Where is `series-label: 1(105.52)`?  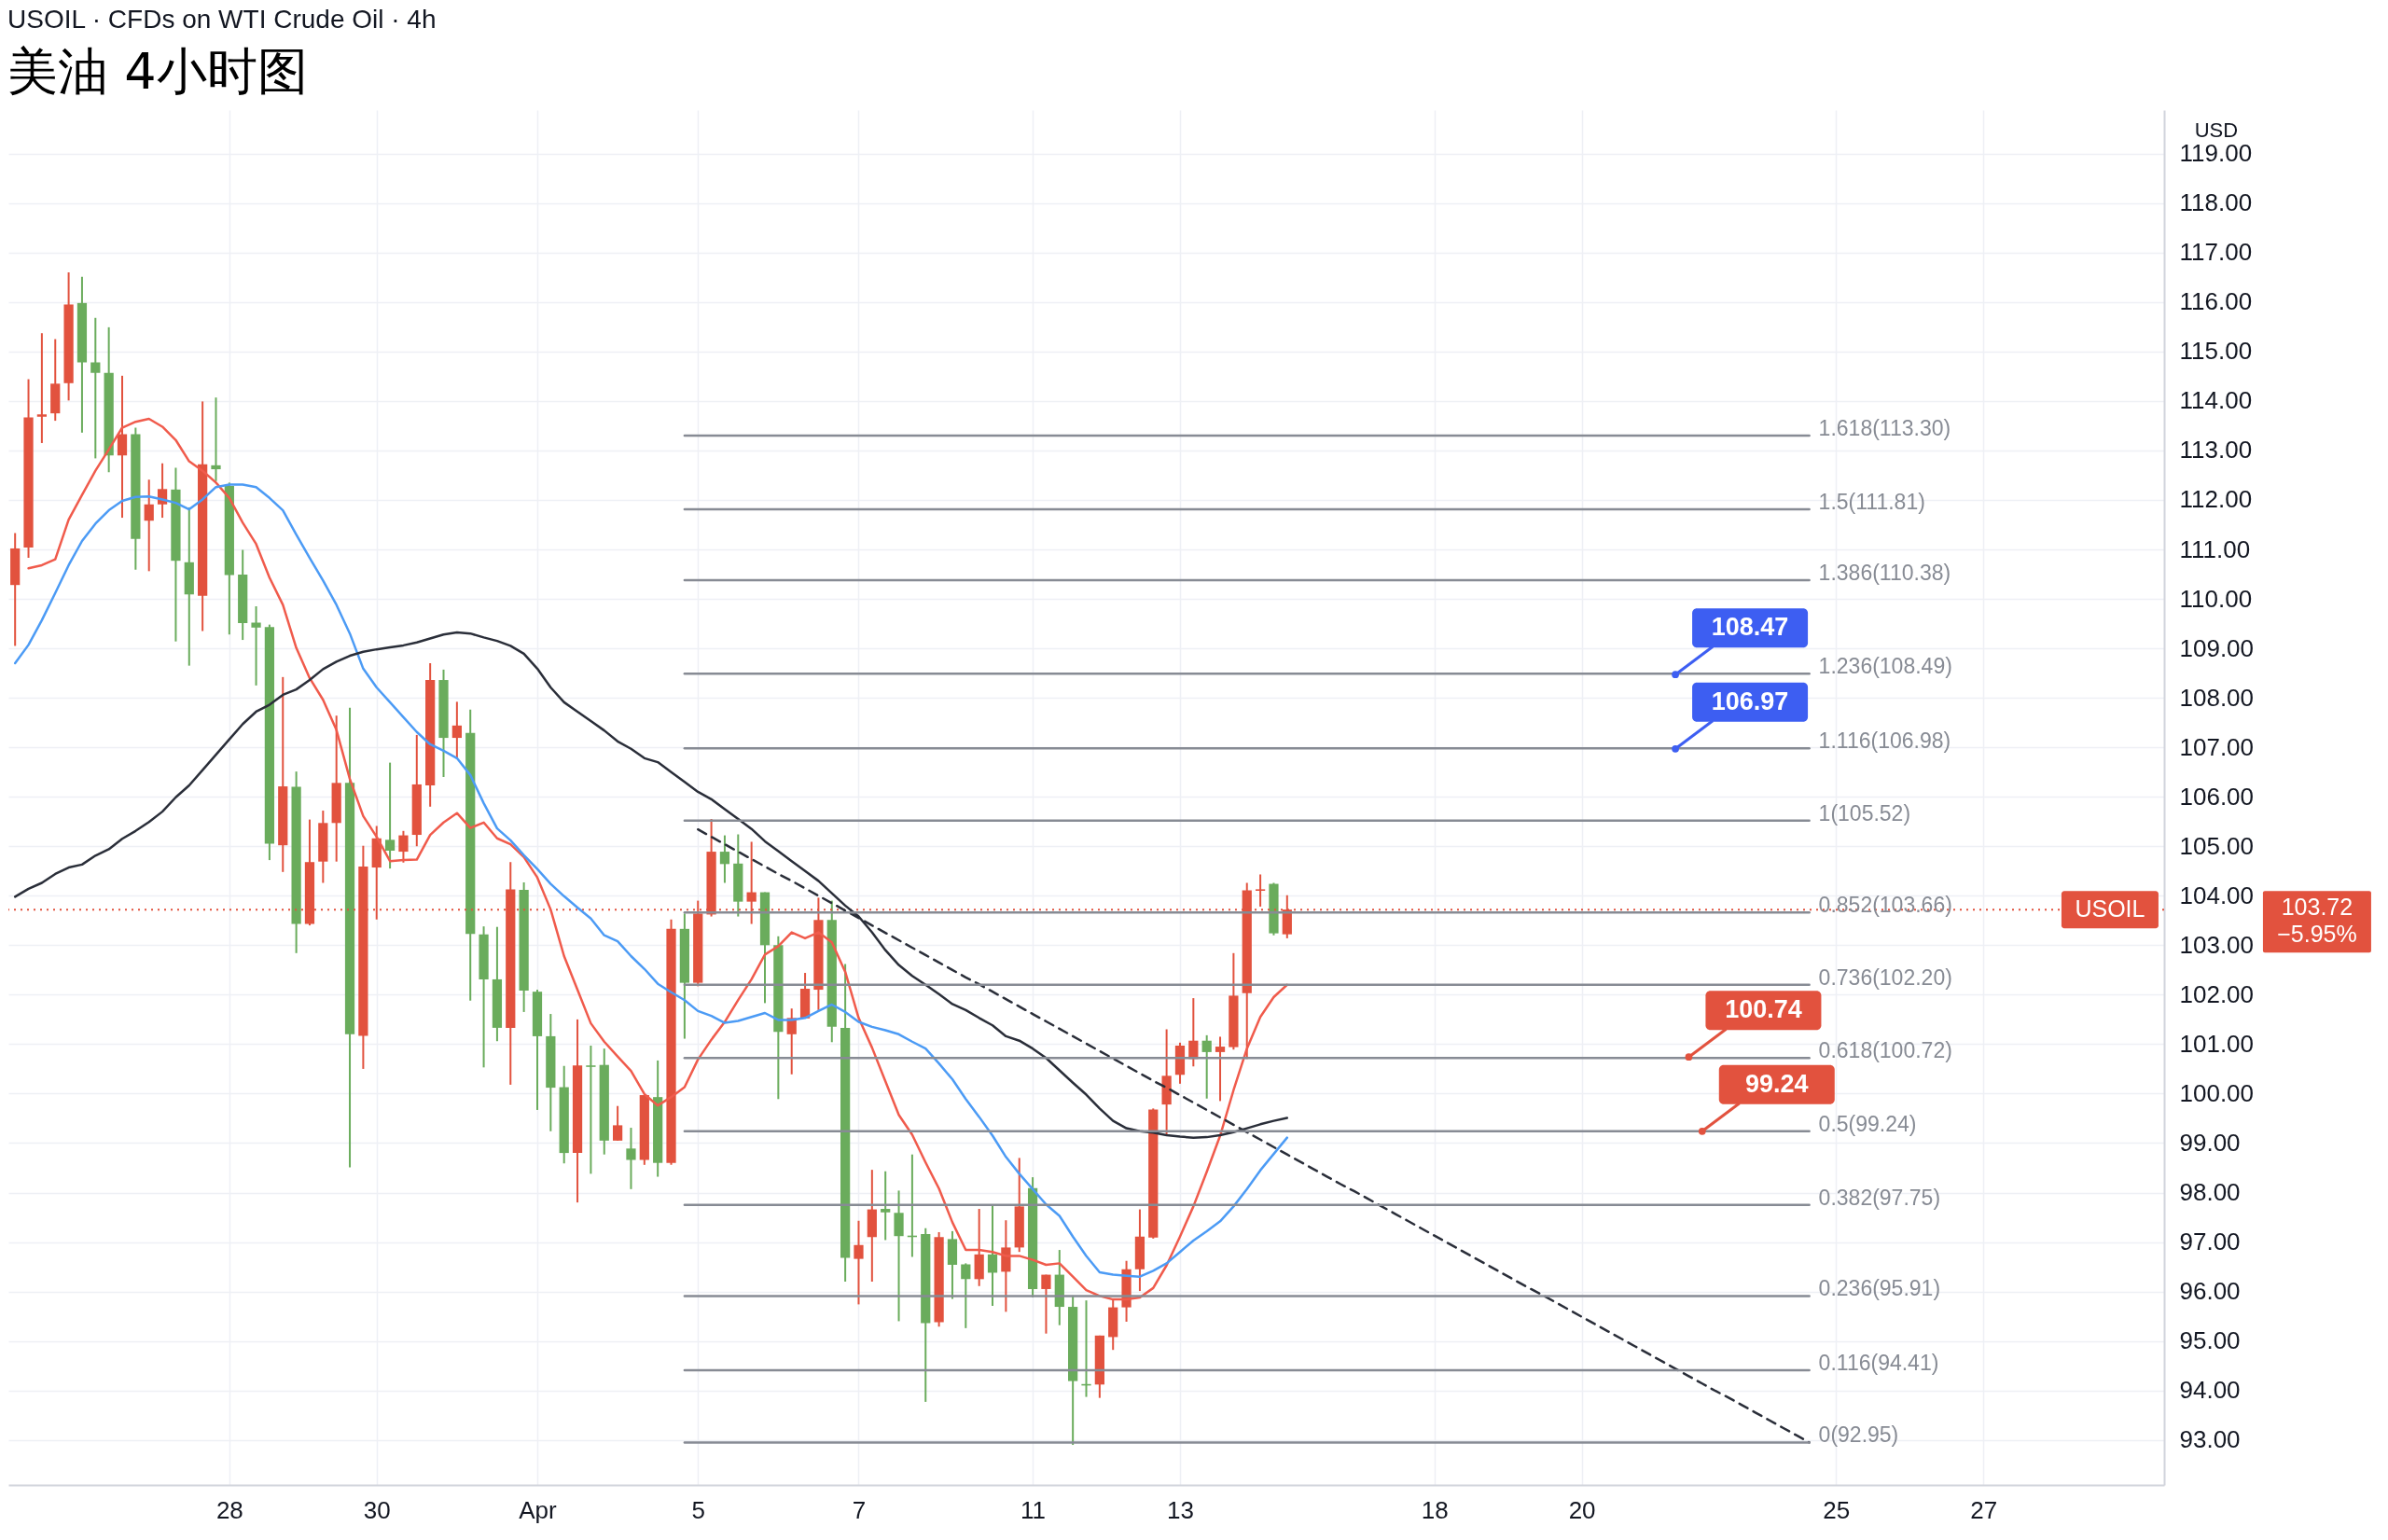 series-label: 1(105.52) is located at coordinates (1864, 812).